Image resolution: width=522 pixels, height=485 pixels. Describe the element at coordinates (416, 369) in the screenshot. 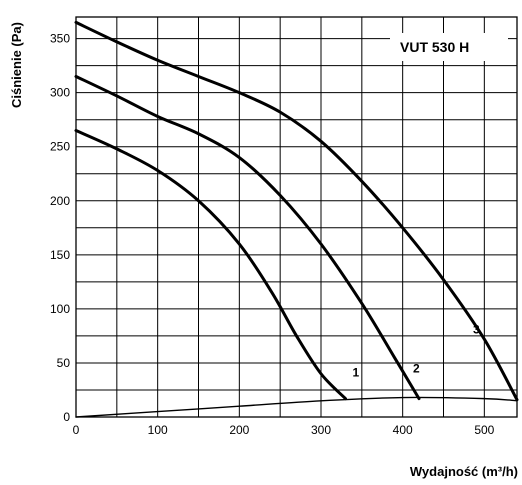

I see `series-label-2: 2` at that location.